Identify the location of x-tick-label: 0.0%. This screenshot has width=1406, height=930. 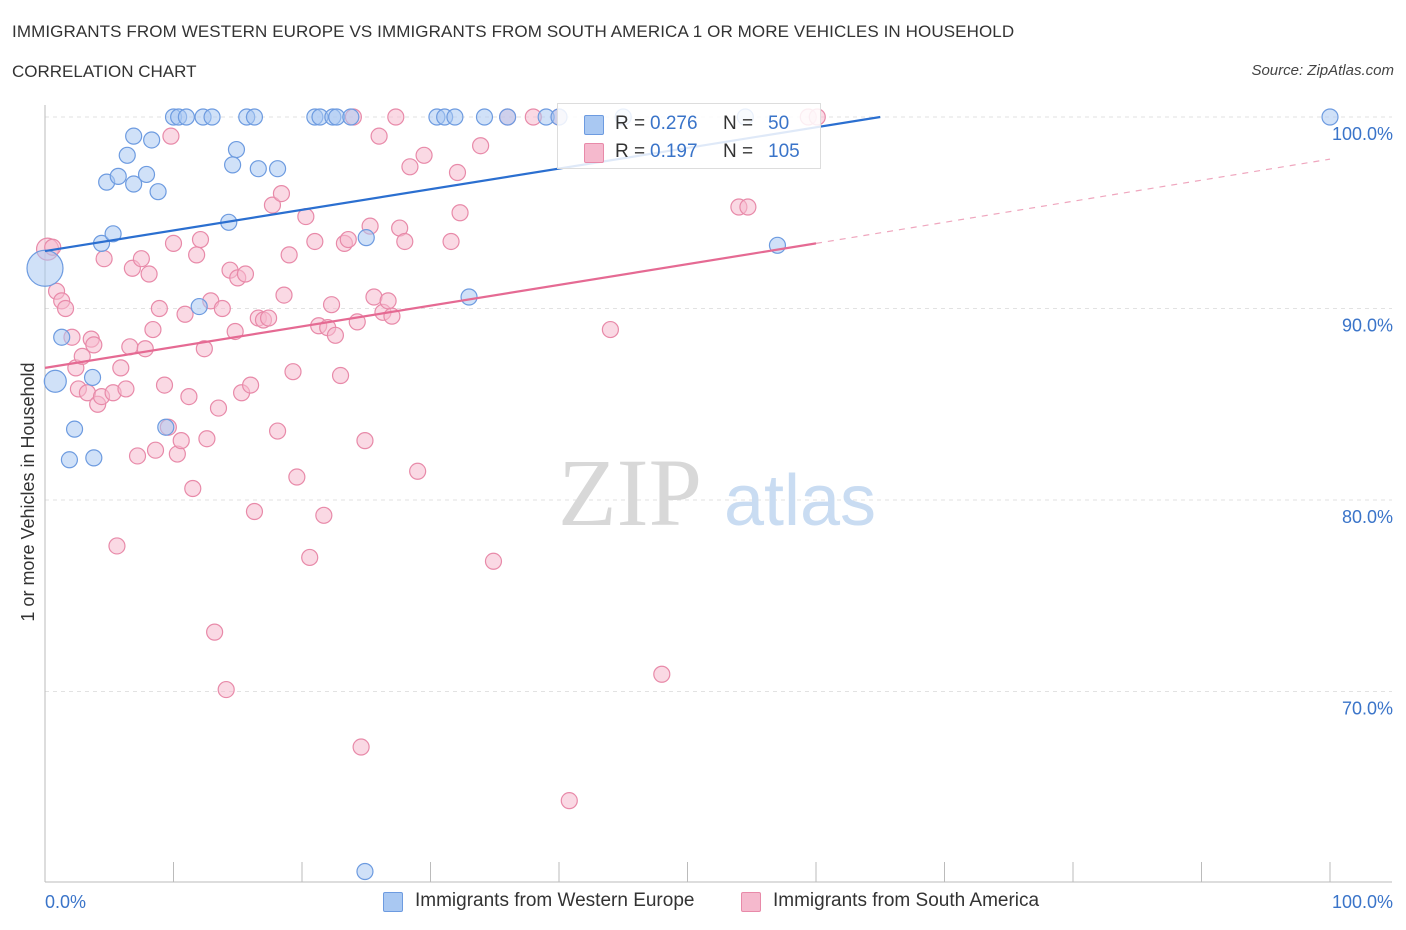
(65, 902).